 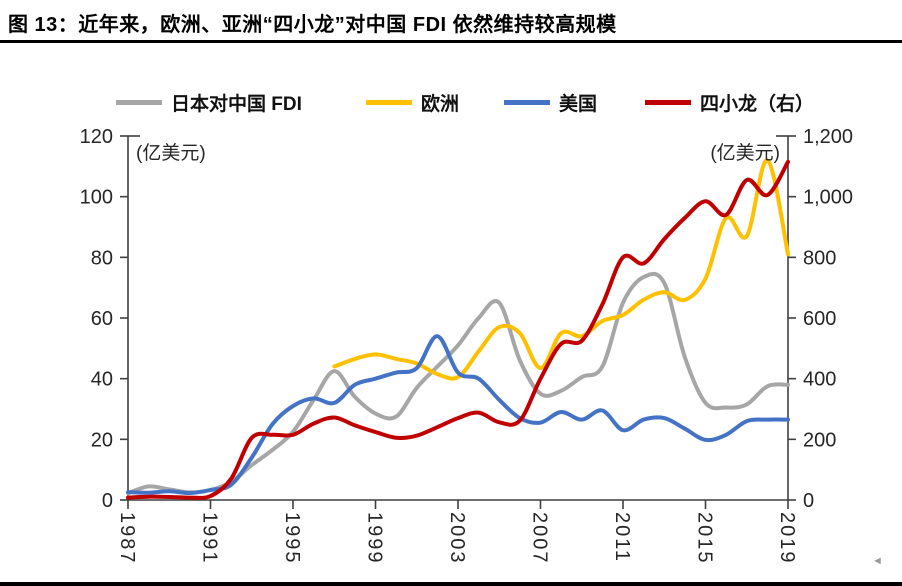 What do you see at coordinates (451, 584) in the screenshot?
I see `bottom-border` at bounding box center [451, 584].